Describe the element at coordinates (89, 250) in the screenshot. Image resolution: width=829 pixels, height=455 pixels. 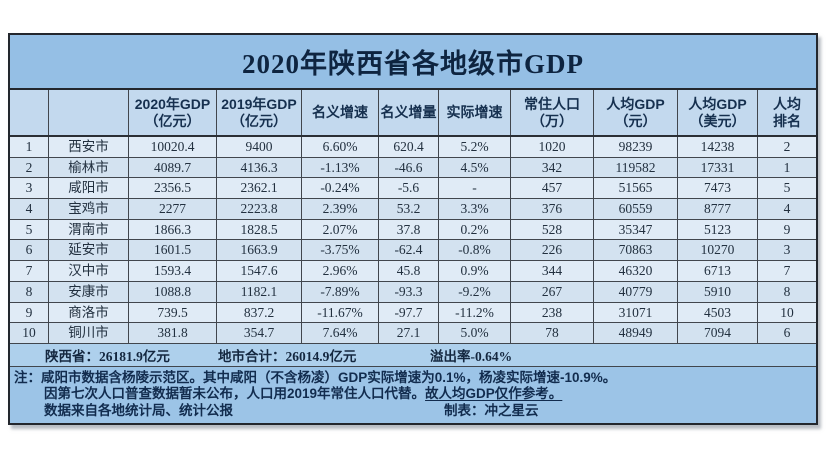
I see `cell-city: 延安市` at that location.